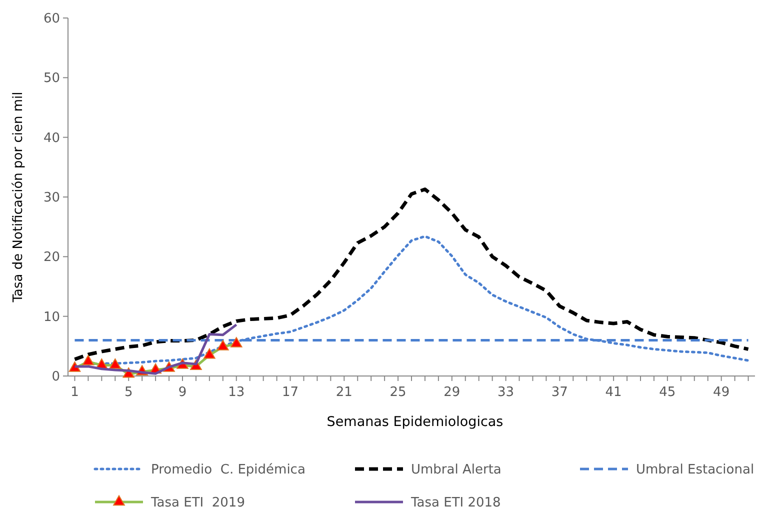 The image size is (757, 512). I want to click on legend-label: Promedio C. Epidémica, so click(228, 470).